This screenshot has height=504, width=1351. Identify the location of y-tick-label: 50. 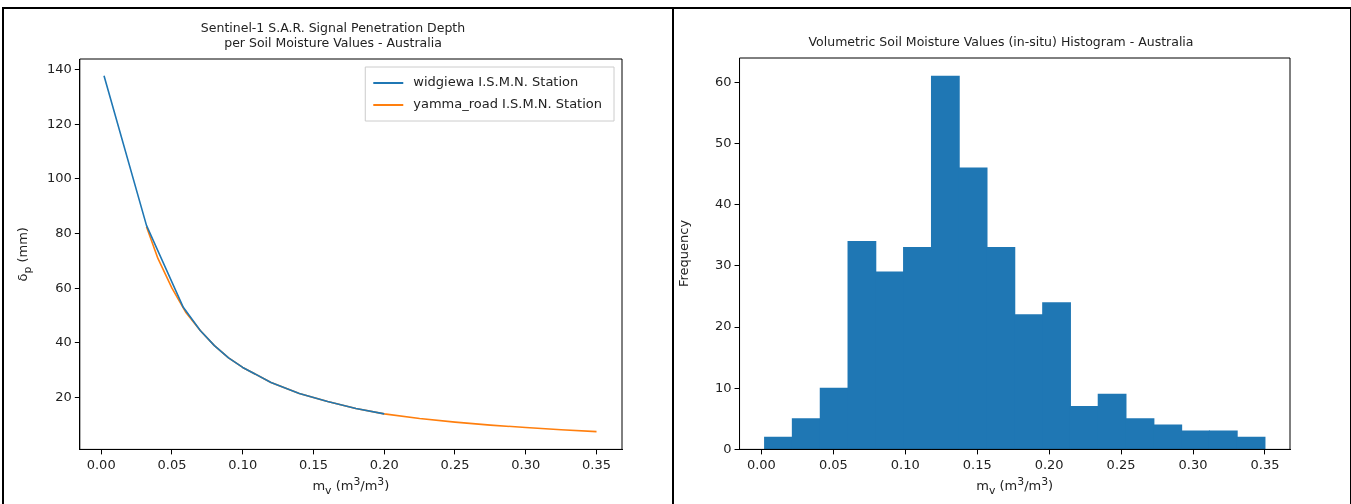
(723, 142).